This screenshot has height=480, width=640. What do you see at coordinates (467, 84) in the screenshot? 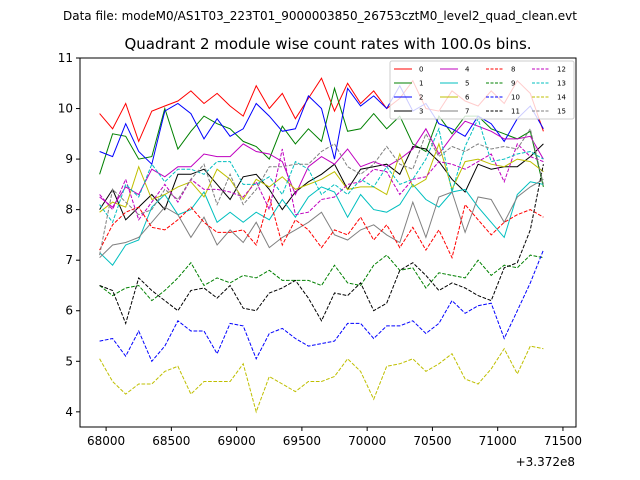
I see `legend-label-5: 5` at bounding box center [467, 84].